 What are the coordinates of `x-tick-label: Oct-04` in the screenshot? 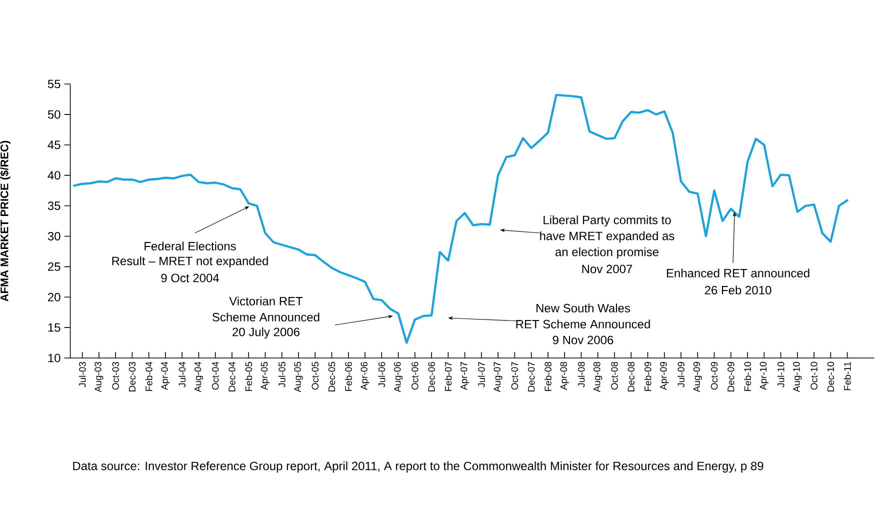 It's located at (215, 376).